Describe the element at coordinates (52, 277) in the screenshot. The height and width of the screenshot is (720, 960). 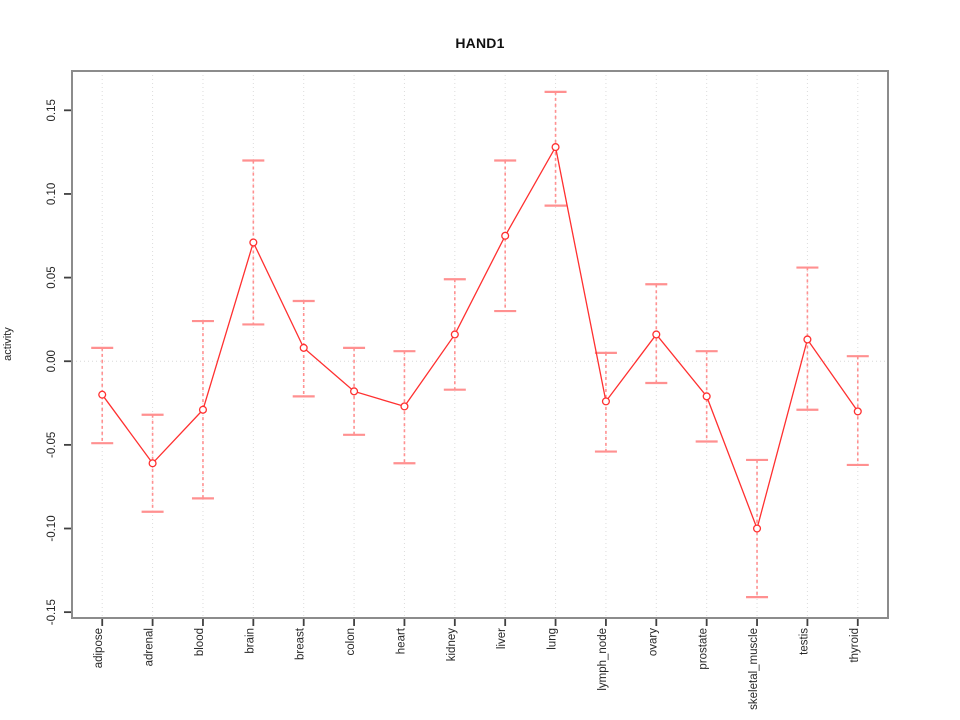
I see `y-tick-label: 0.05` at that location.